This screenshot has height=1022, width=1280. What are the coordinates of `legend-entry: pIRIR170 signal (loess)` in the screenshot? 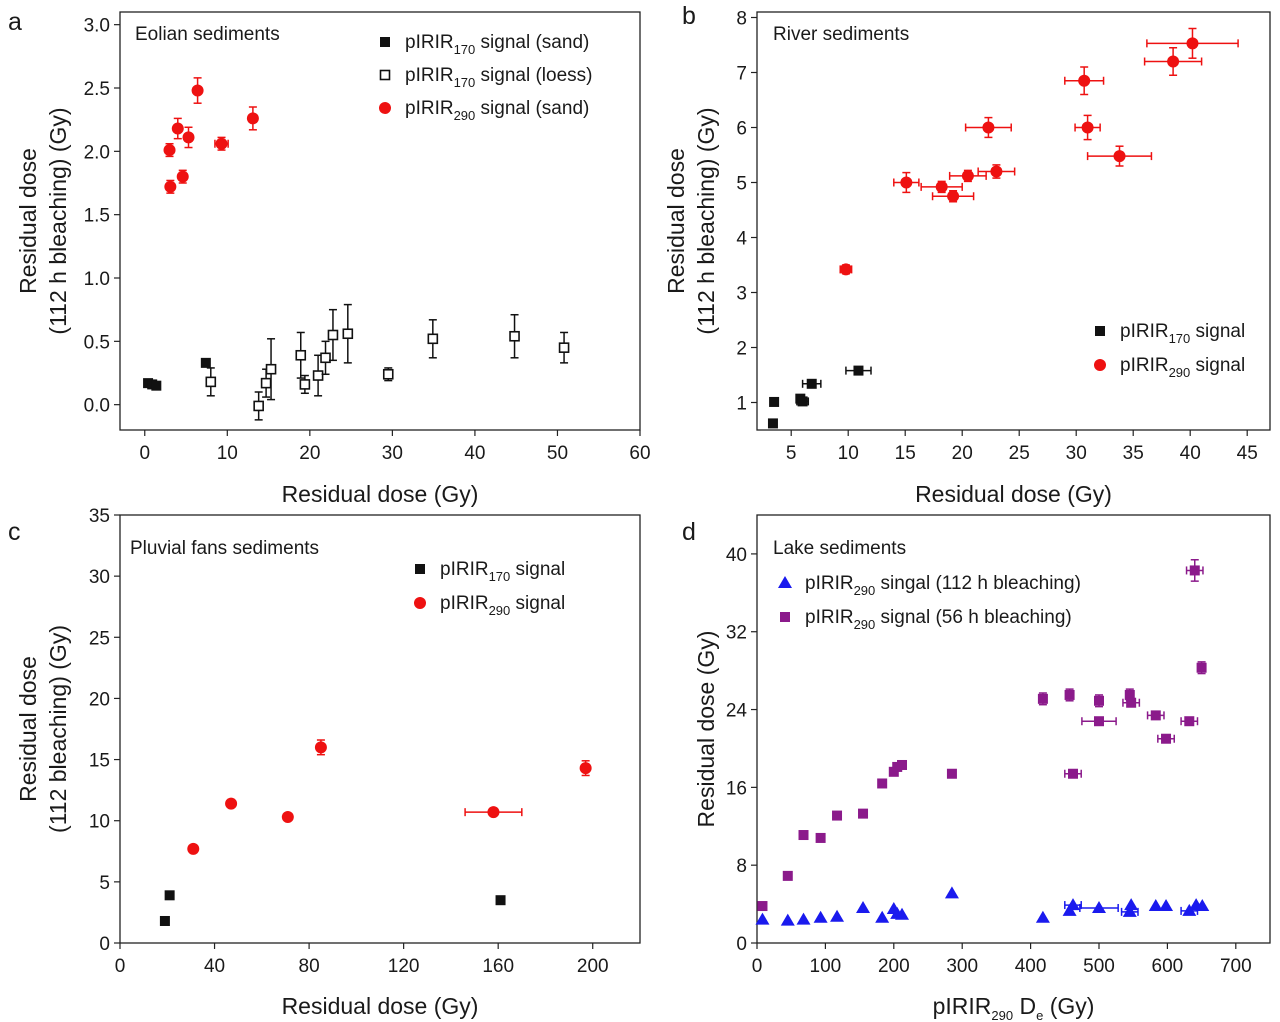 It's located at (499, 77).